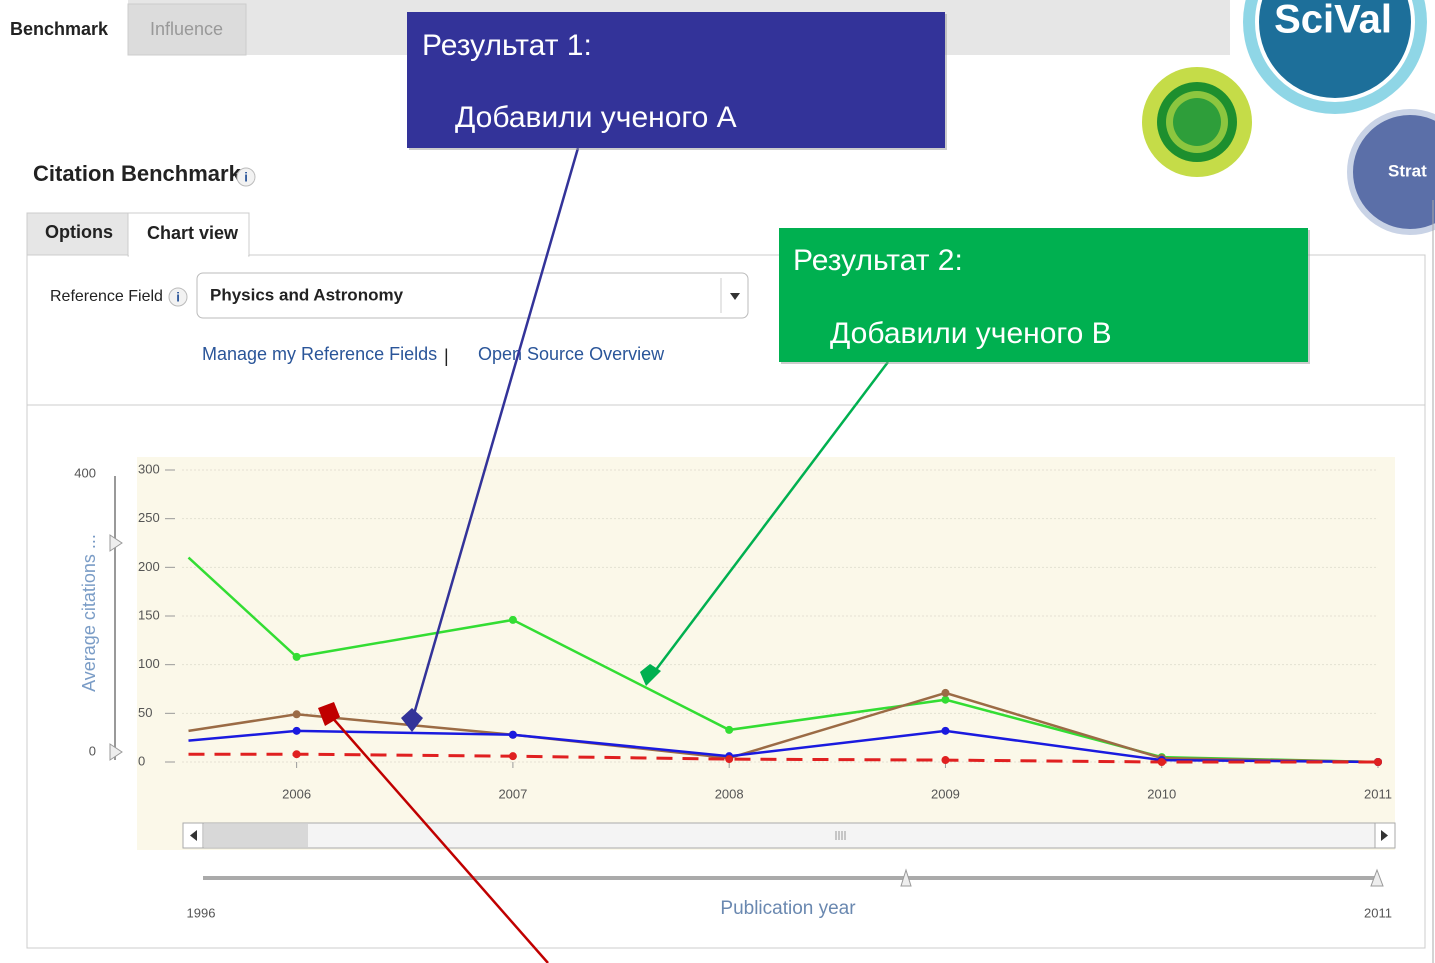  I want to click on tab-joint, so click(188, 255).